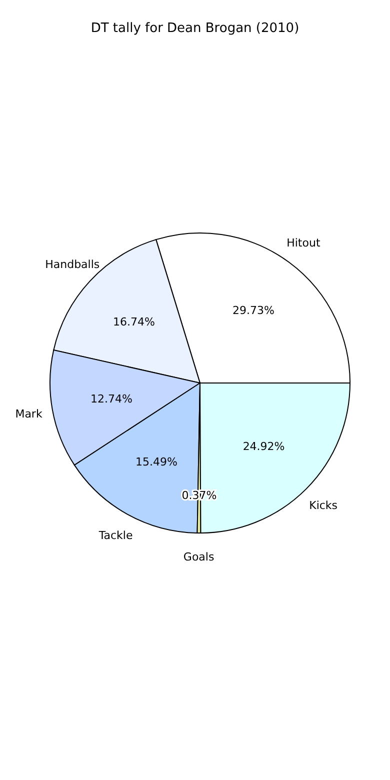 Image resolution: width=390 pixels, height=780 pixels. I want to click on chart-title: DT tally for Dean Brogan (2010), so click(195, 28).